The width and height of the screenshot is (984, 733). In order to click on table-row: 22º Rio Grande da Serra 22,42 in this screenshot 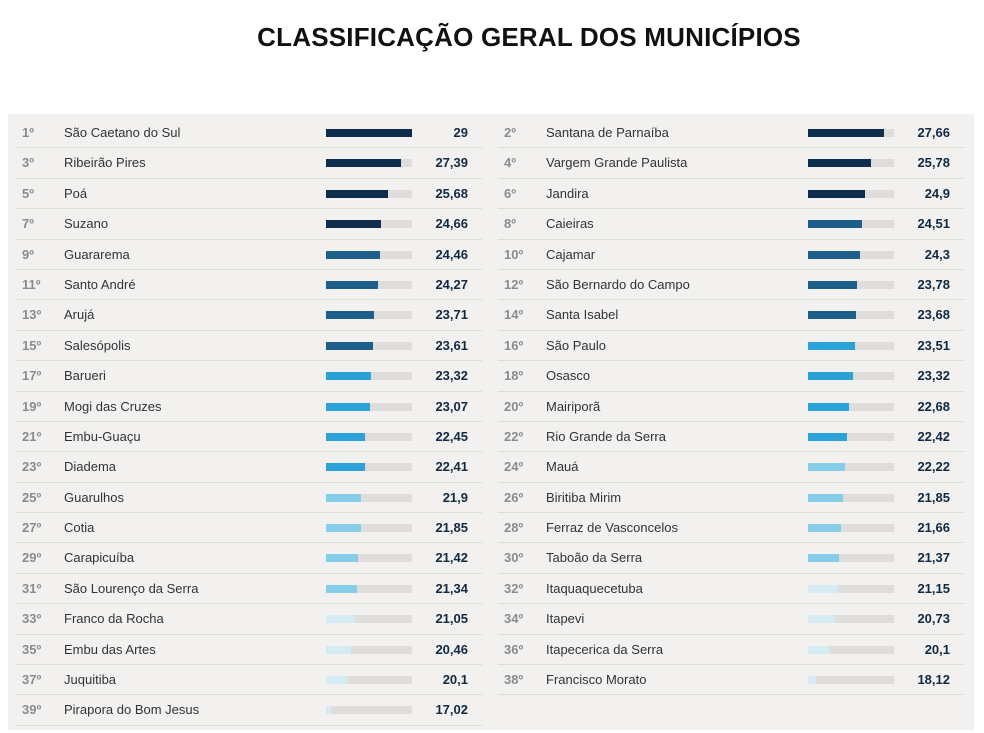, I will do `click(731, 437)`.